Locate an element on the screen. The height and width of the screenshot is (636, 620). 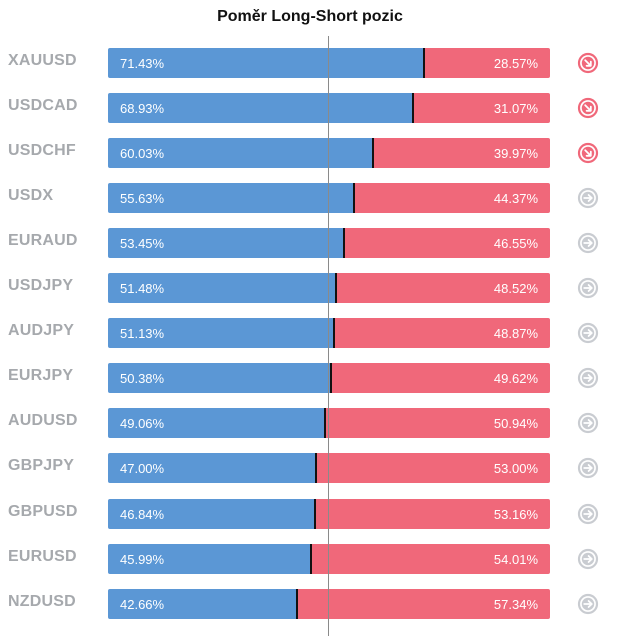
long-percent-label: 68.93% is located at coordinates (142, 108).